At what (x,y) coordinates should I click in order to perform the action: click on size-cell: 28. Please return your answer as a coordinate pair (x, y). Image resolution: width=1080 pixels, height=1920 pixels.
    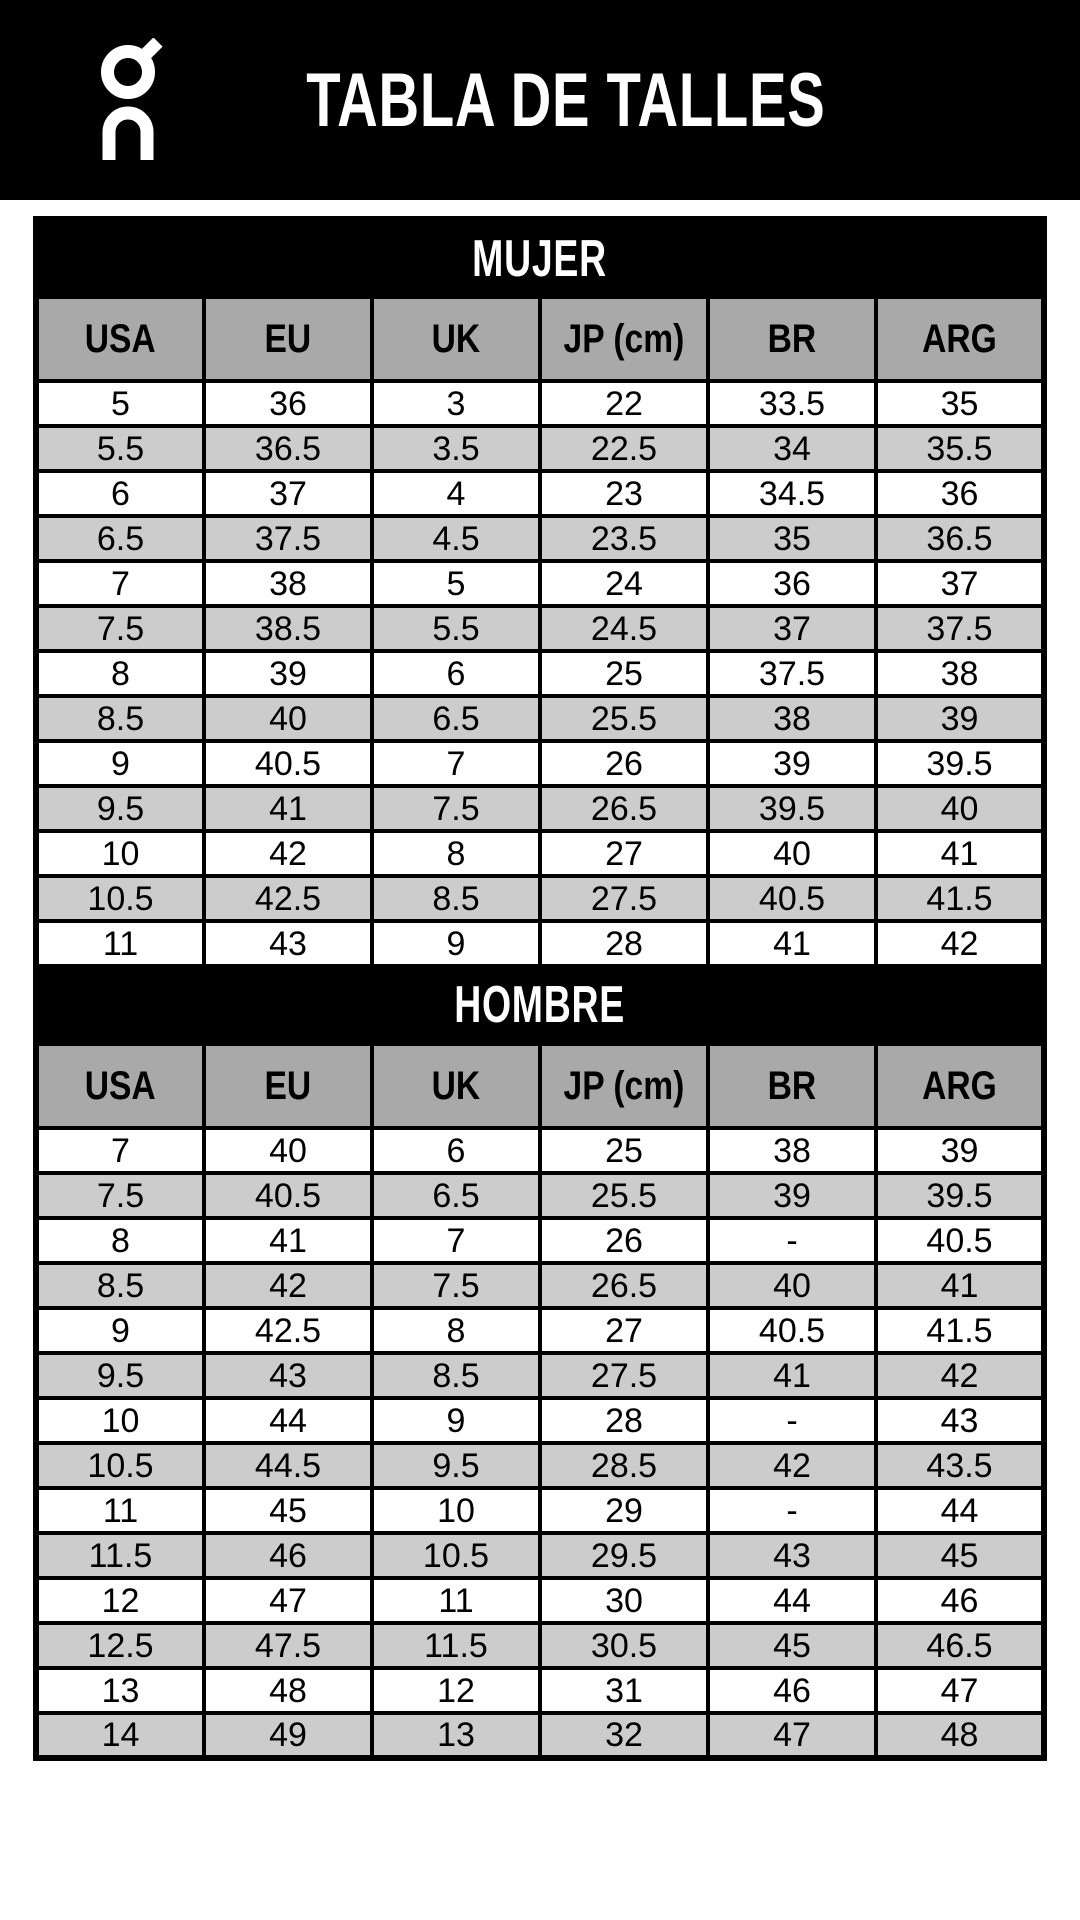
    Looking at the image, I should click on (624, 1420).